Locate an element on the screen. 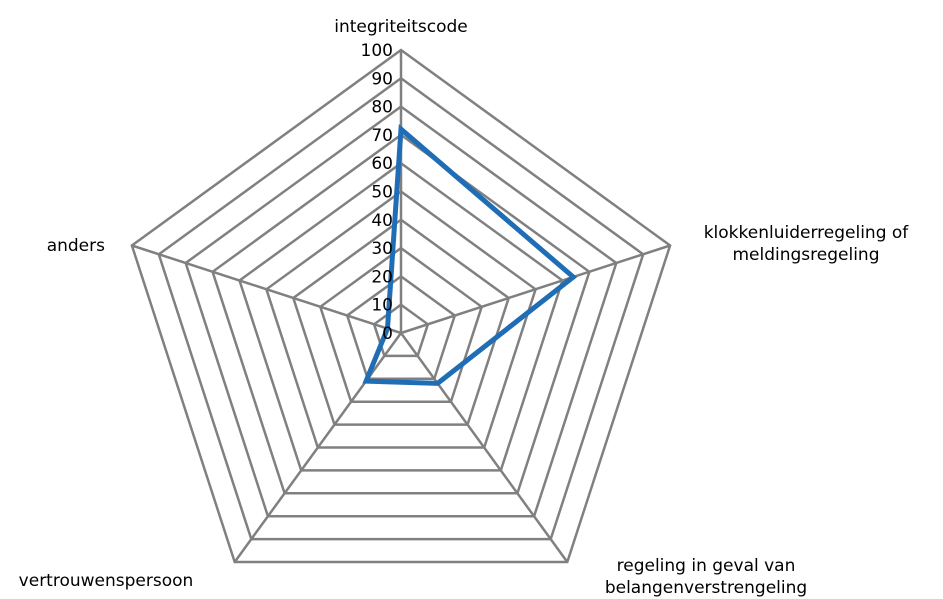 The height and width of the screenshot is (599, 943). category-label-line: klokkenluiderregeling of is located at coordinates (807, 233).